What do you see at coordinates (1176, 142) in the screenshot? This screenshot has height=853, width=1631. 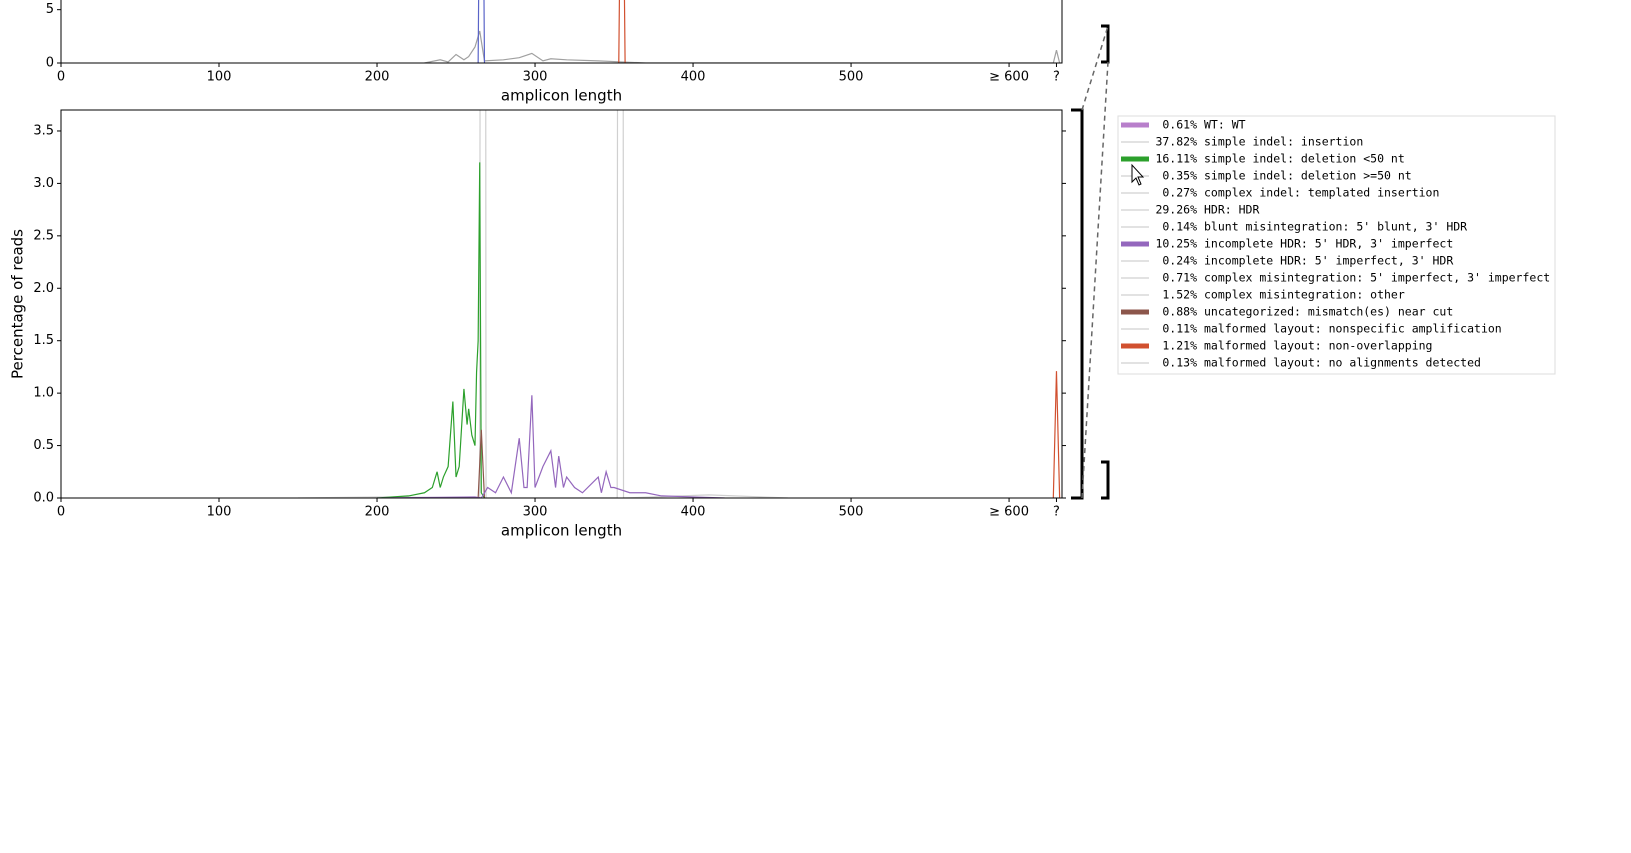 I see `legend-share: 37.82%` at bounding box center [1176, 142].